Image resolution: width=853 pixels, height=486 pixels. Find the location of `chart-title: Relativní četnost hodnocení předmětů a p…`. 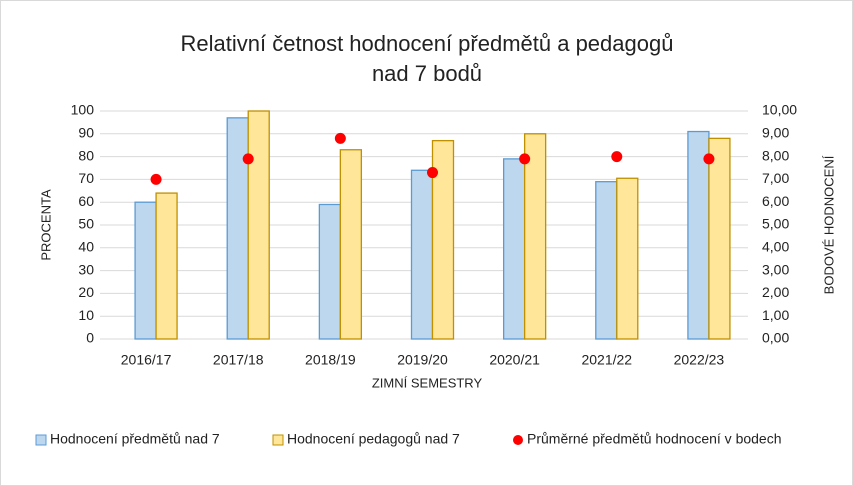

chart-title: Relativní četnost hodnocení předmětů a p… is located at coordinates (427, 43).